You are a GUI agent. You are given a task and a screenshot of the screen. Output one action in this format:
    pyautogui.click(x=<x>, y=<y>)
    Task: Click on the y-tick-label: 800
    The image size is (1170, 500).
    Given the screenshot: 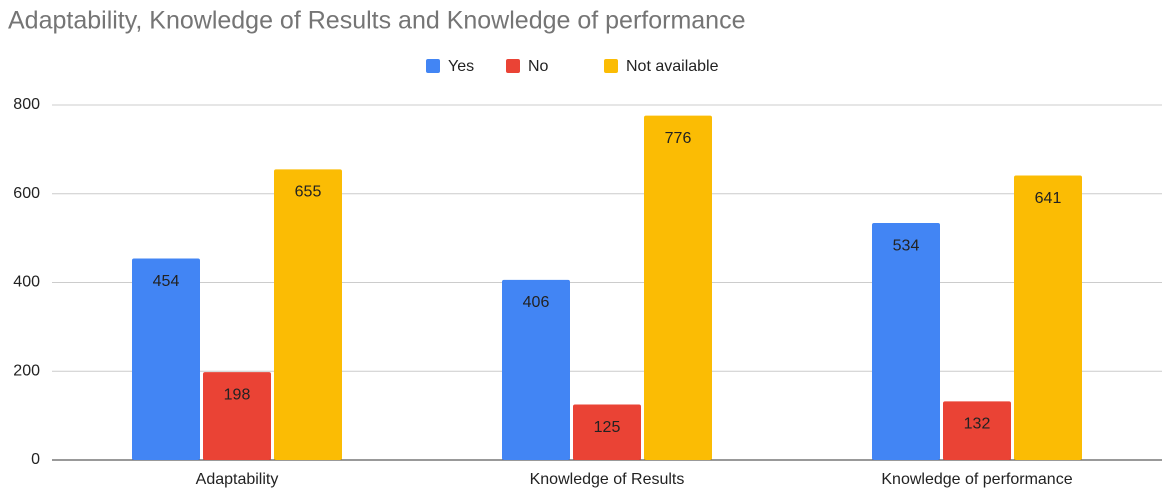 What is the action you would take?
    pyautogui.click(x=26, y=104)
    